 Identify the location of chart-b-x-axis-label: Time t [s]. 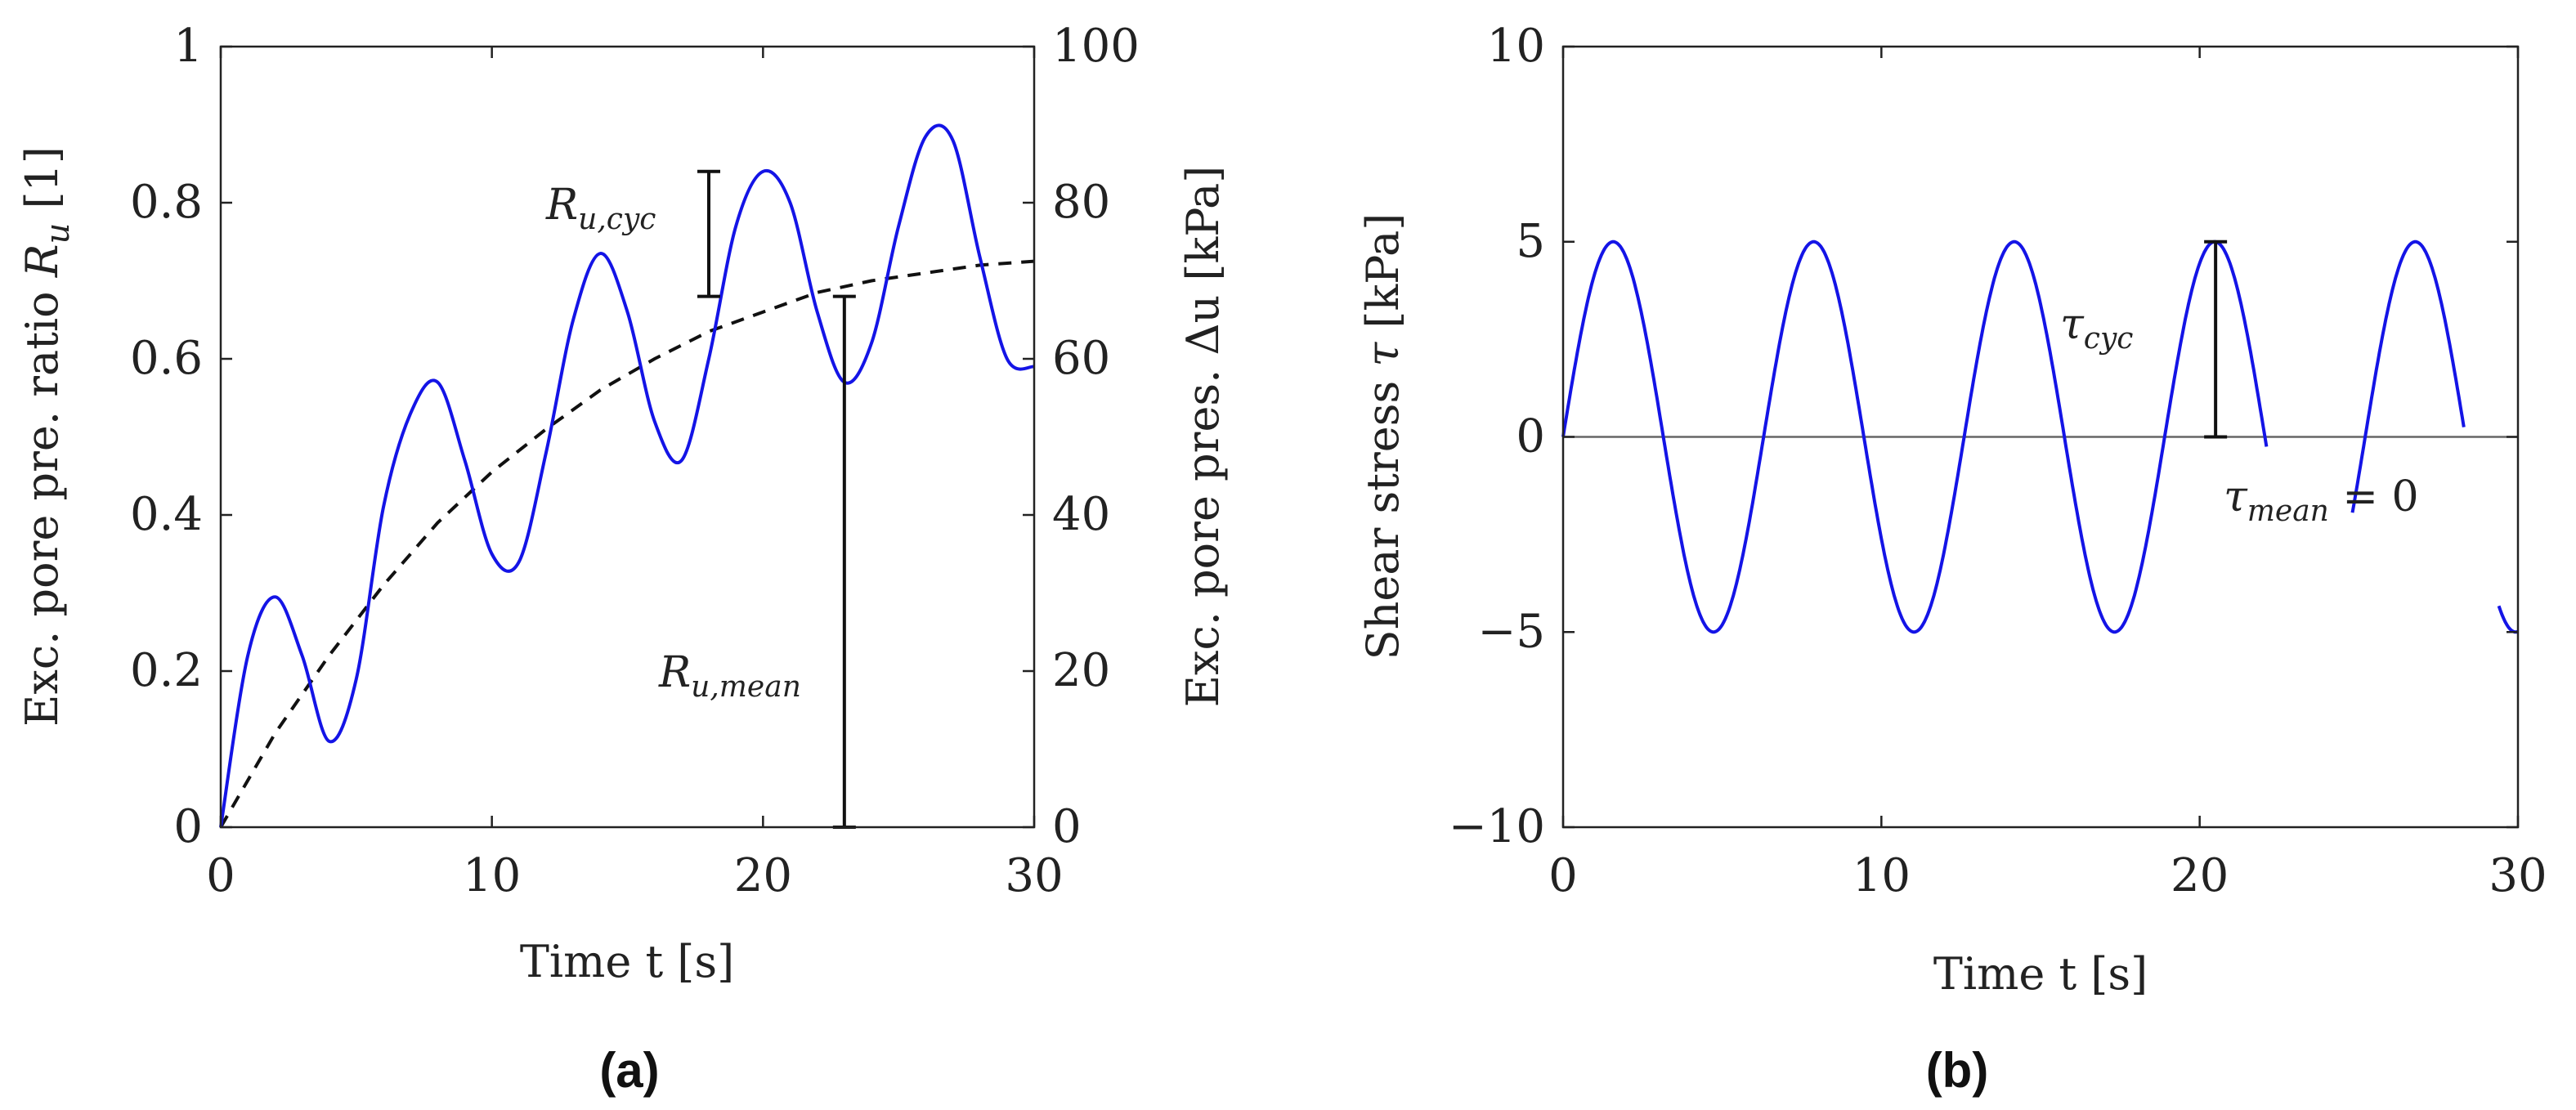
(2040, 974).